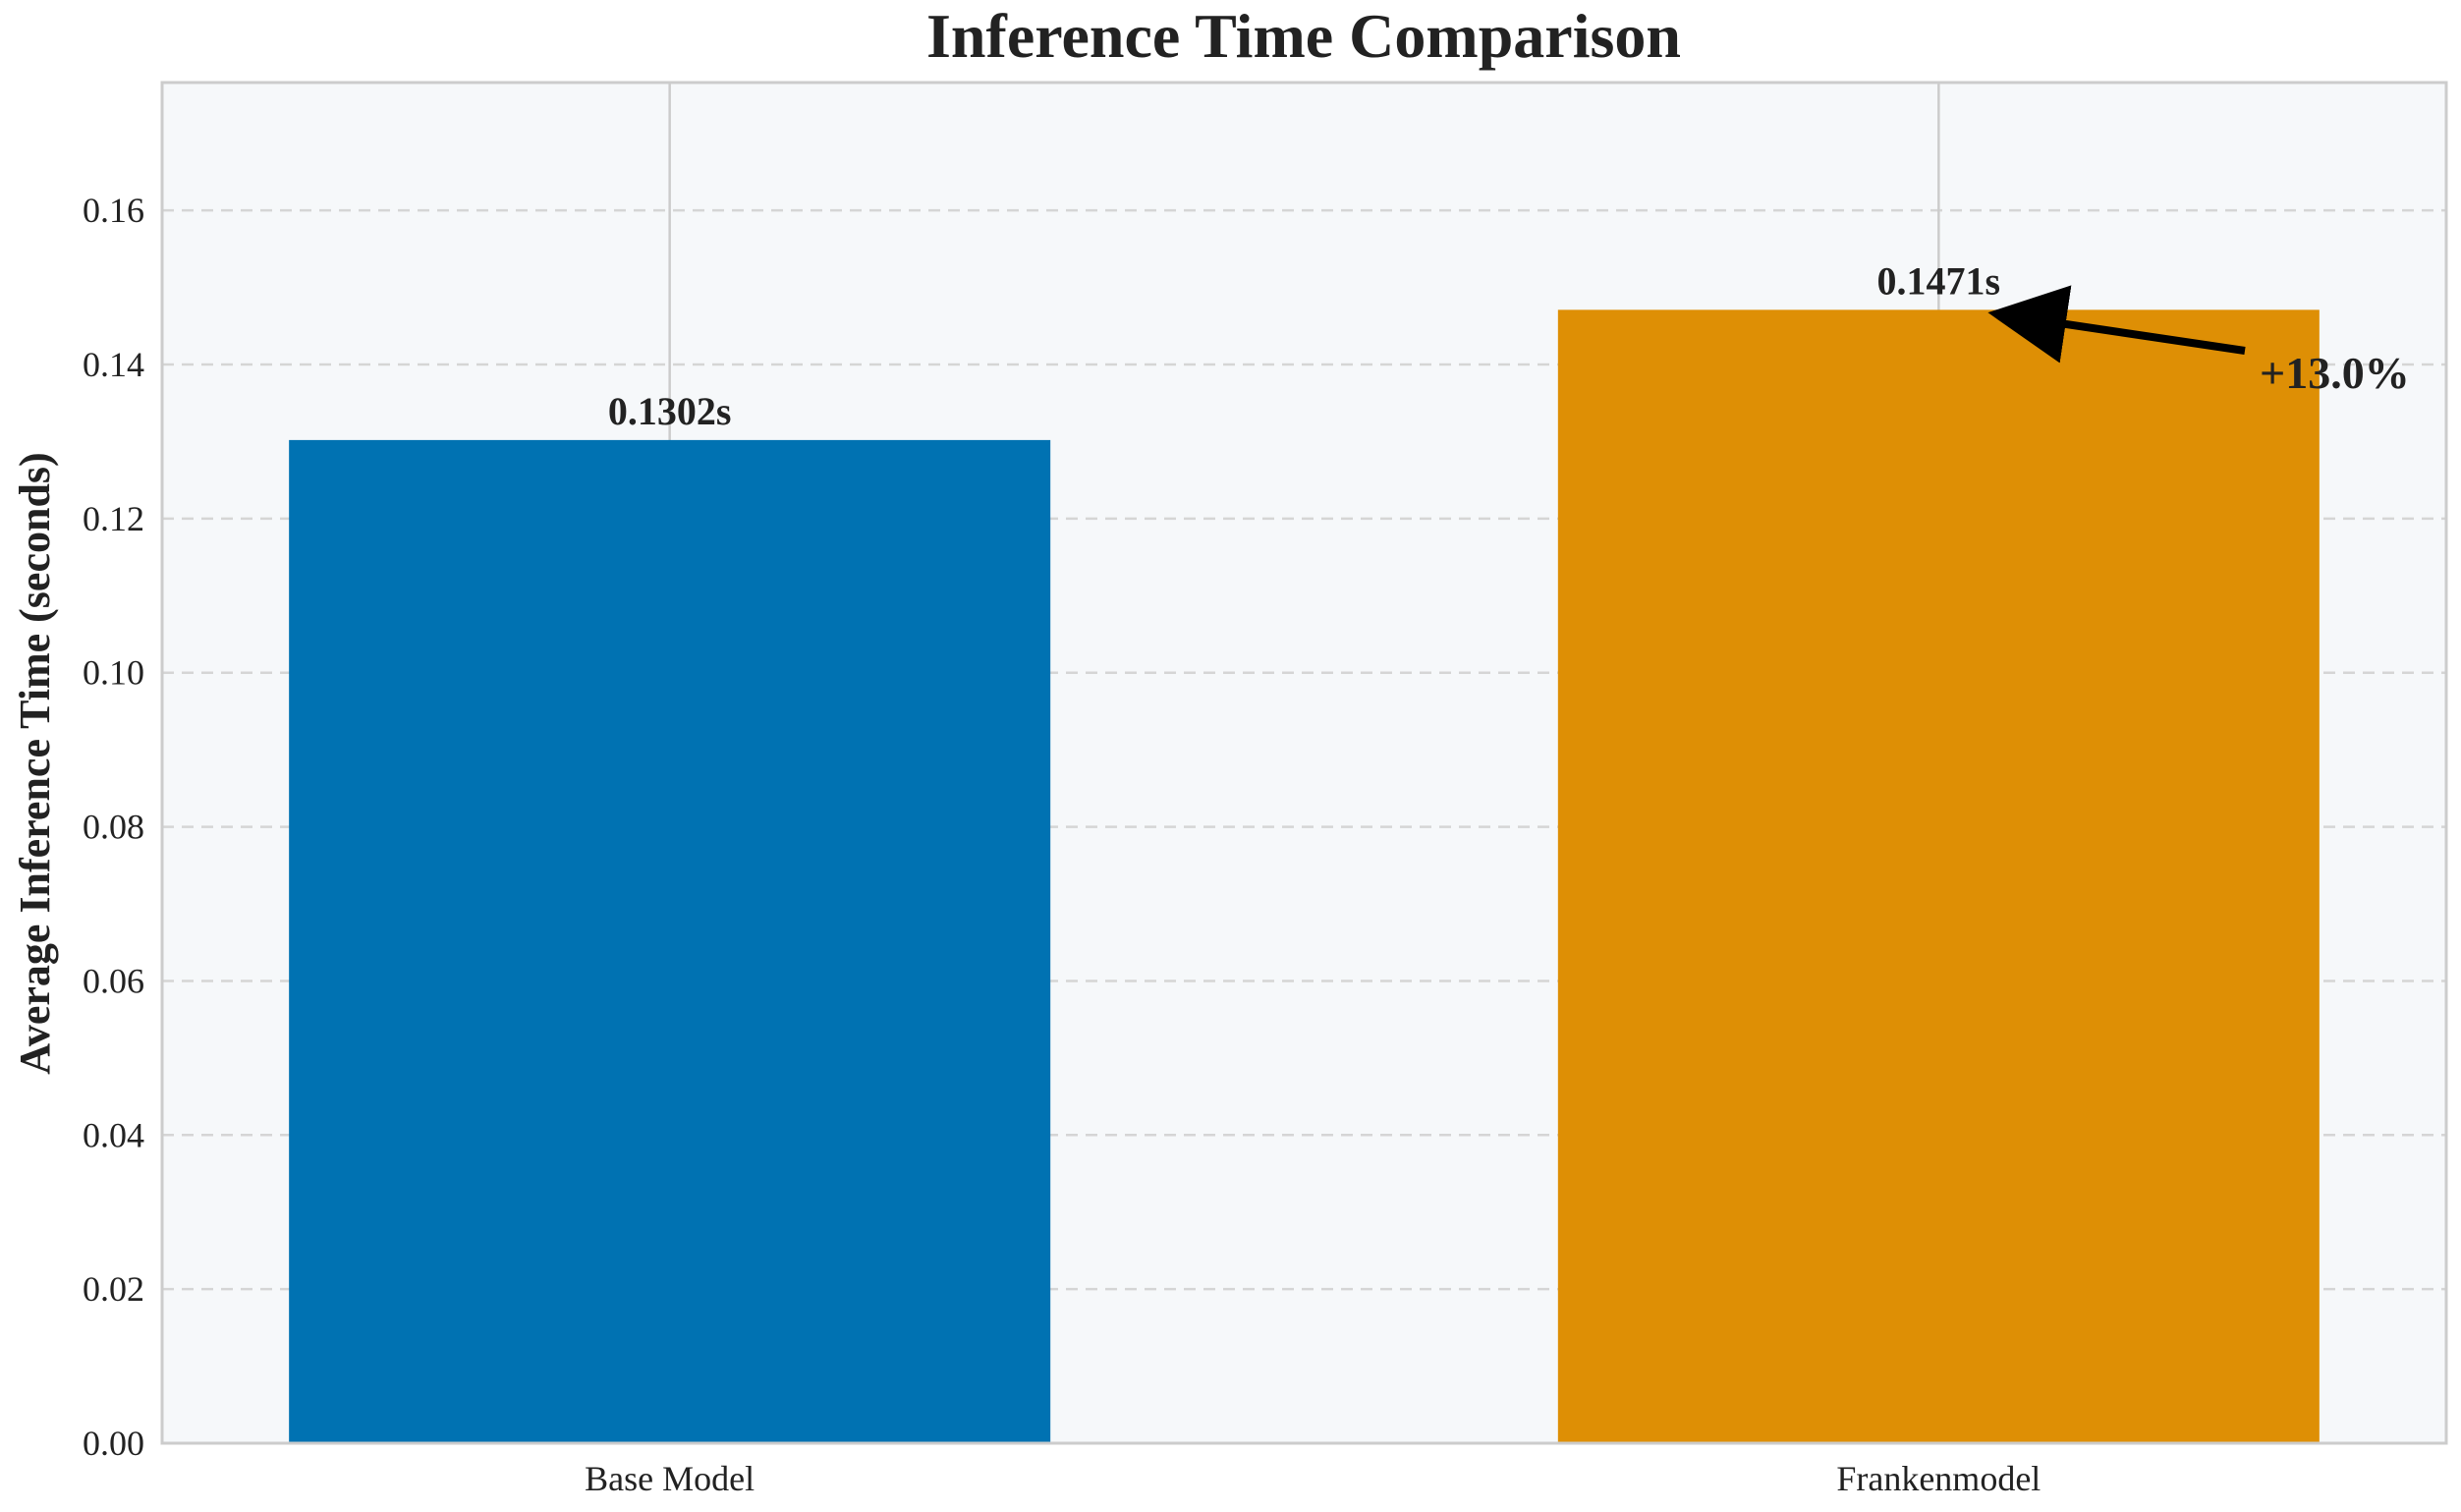 This screenshot has width=2461, height=1512. What do you see at coordinates (1304, 345) in the screenshot?
I see `value-labels: 0.1302s 0.1471s` at bounding box center [1304, 345].